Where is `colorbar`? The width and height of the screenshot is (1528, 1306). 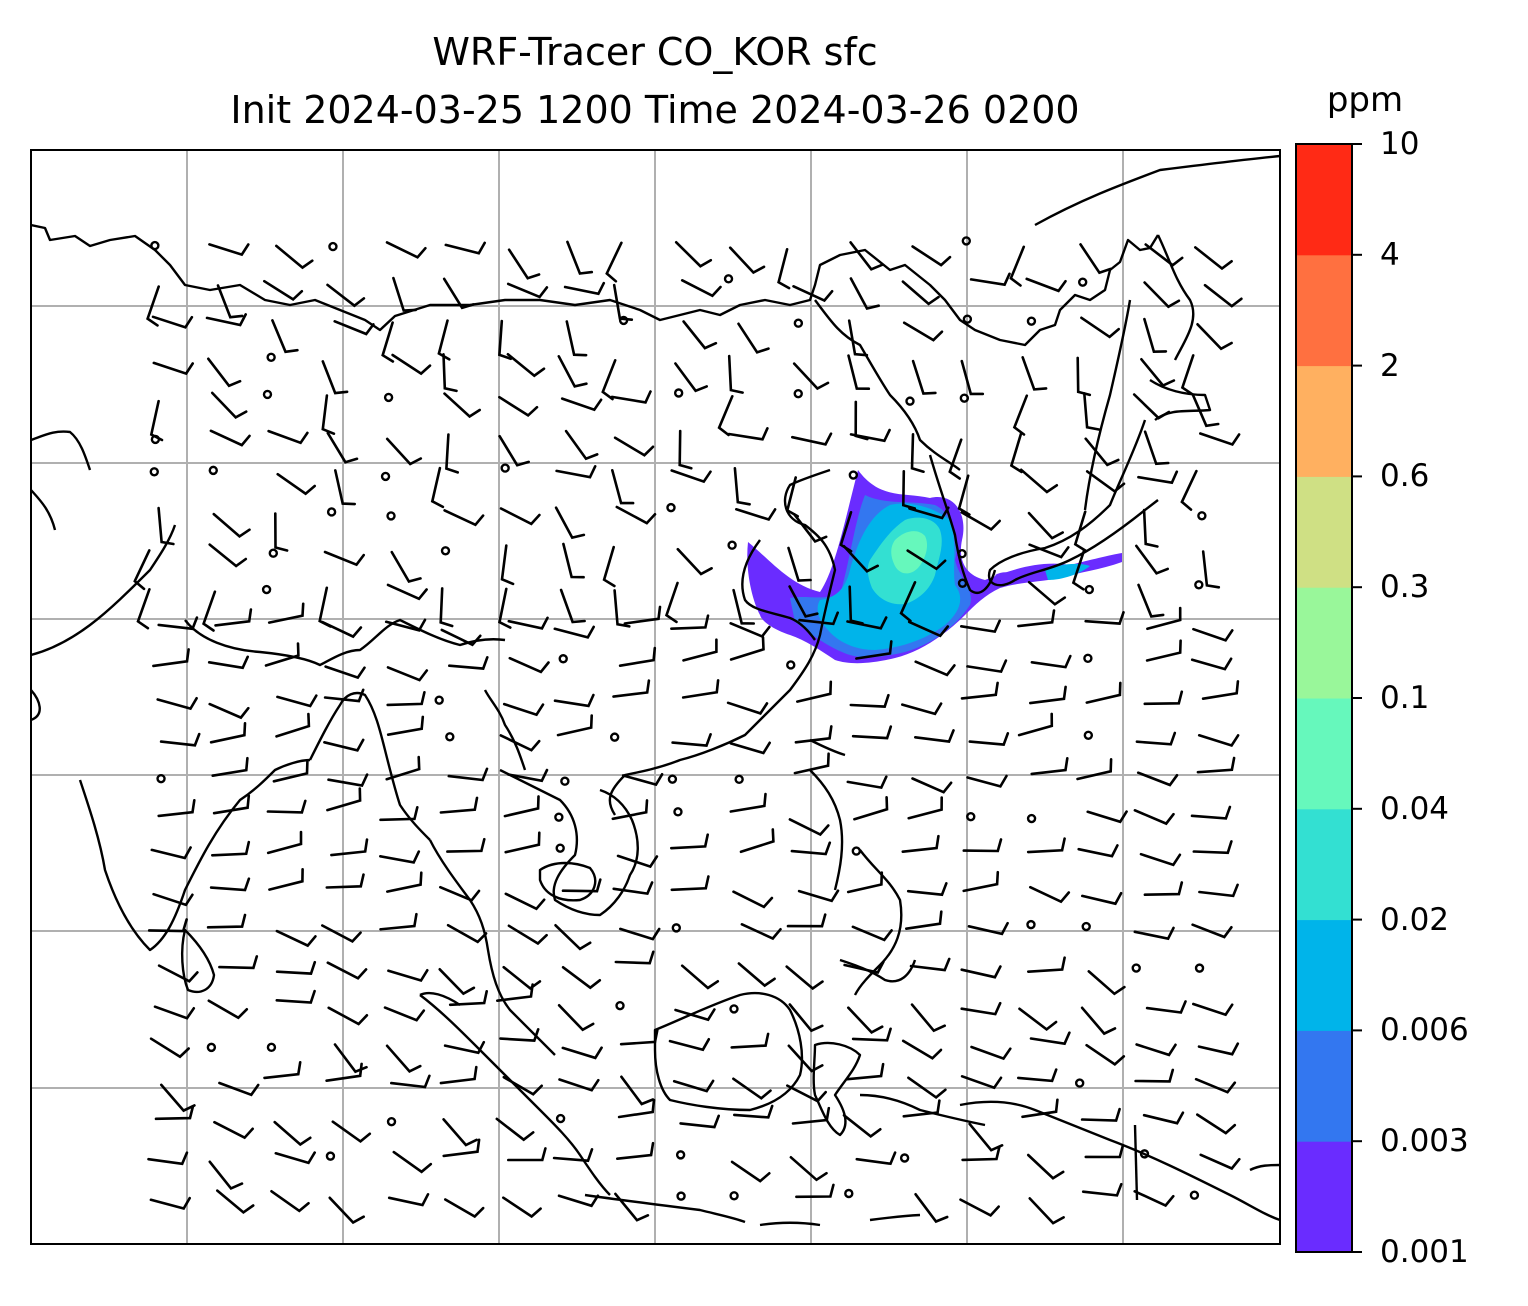 colorbar is located at coordinates (1329, 698).